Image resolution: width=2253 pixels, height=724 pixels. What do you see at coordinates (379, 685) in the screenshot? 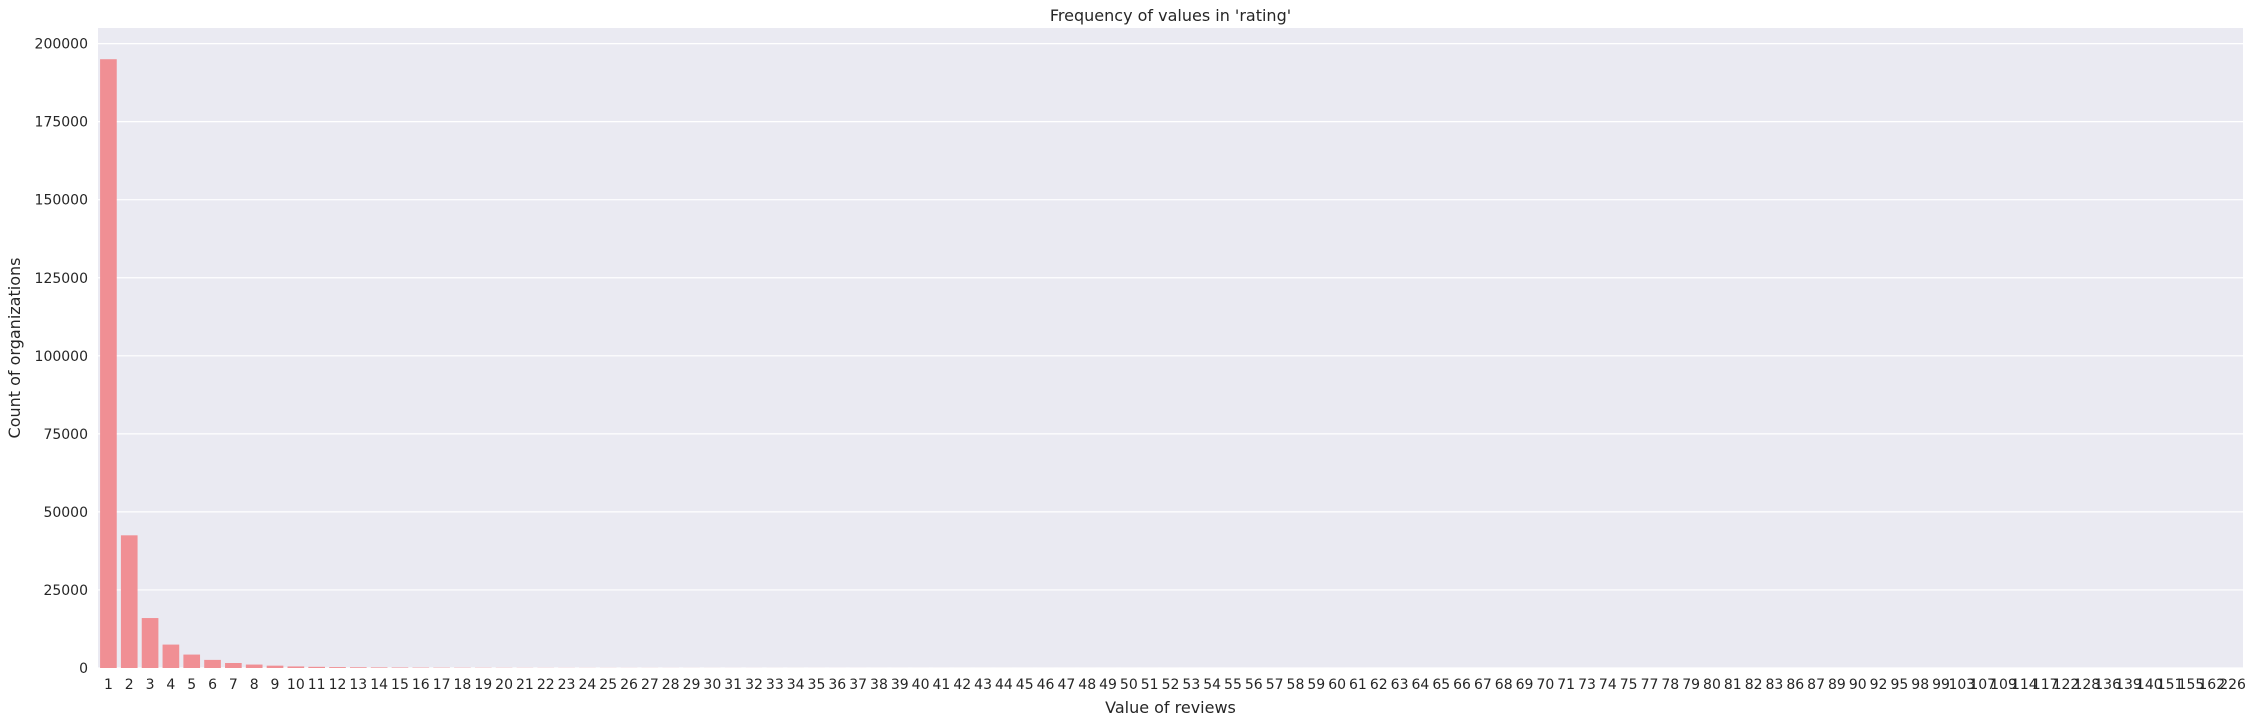
I see `x-tick-label: 14` at bounding box center [379, 685].